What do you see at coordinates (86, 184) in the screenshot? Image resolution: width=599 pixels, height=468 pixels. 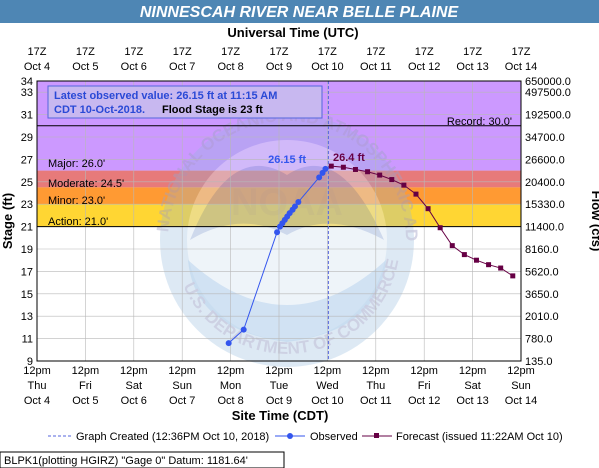 I see `moderate-label: Moderate: 24.5'` at bounding box center [86, 184].